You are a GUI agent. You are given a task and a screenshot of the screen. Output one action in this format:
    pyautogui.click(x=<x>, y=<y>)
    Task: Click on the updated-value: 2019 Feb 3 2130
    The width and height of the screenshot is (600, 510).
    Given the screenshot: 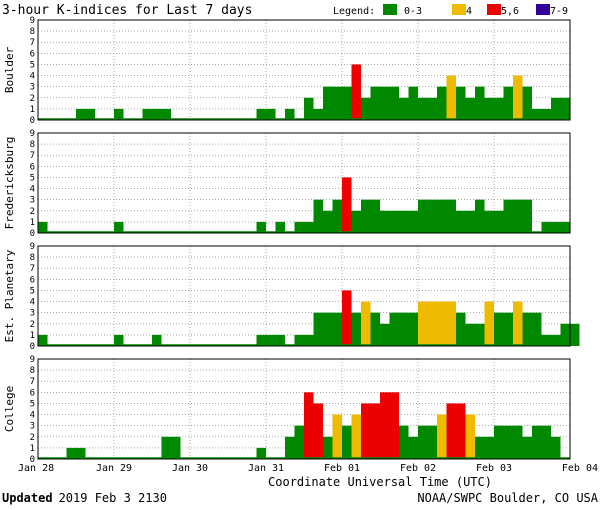 What is the action you would take?
    pyautogui.click(x=113, y=498)
    